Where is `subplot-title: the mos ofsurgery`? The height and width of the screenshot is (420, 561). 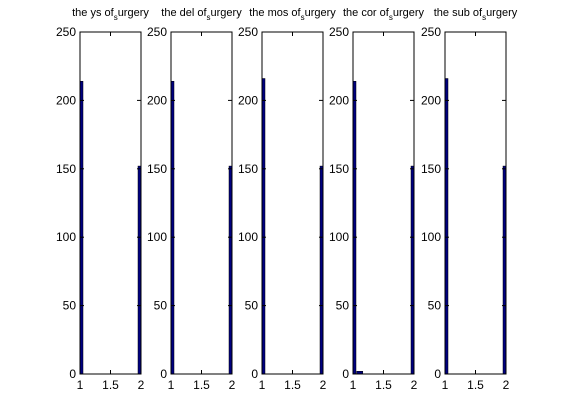 subplot-title: the mos ofsurgery is located at coordinates (292, 14).